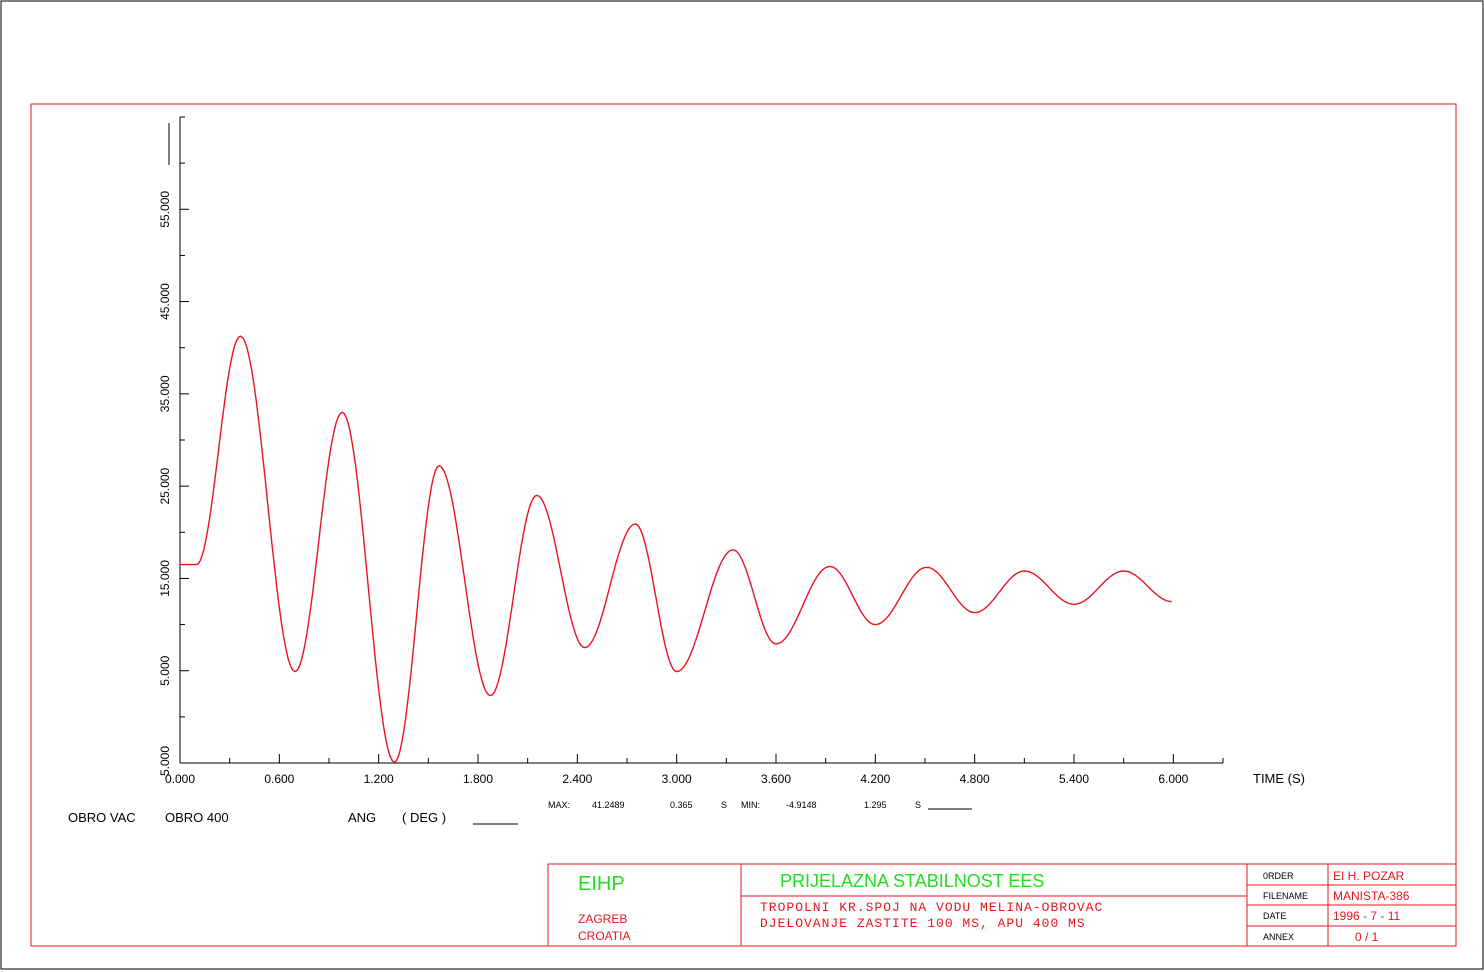 The height and width of the screenshot is (972, 1484). What do you see at coordinates (577, 779) in the screenshot?
I see `x-tick-label: 2.400` at bounding box center [577, 779].